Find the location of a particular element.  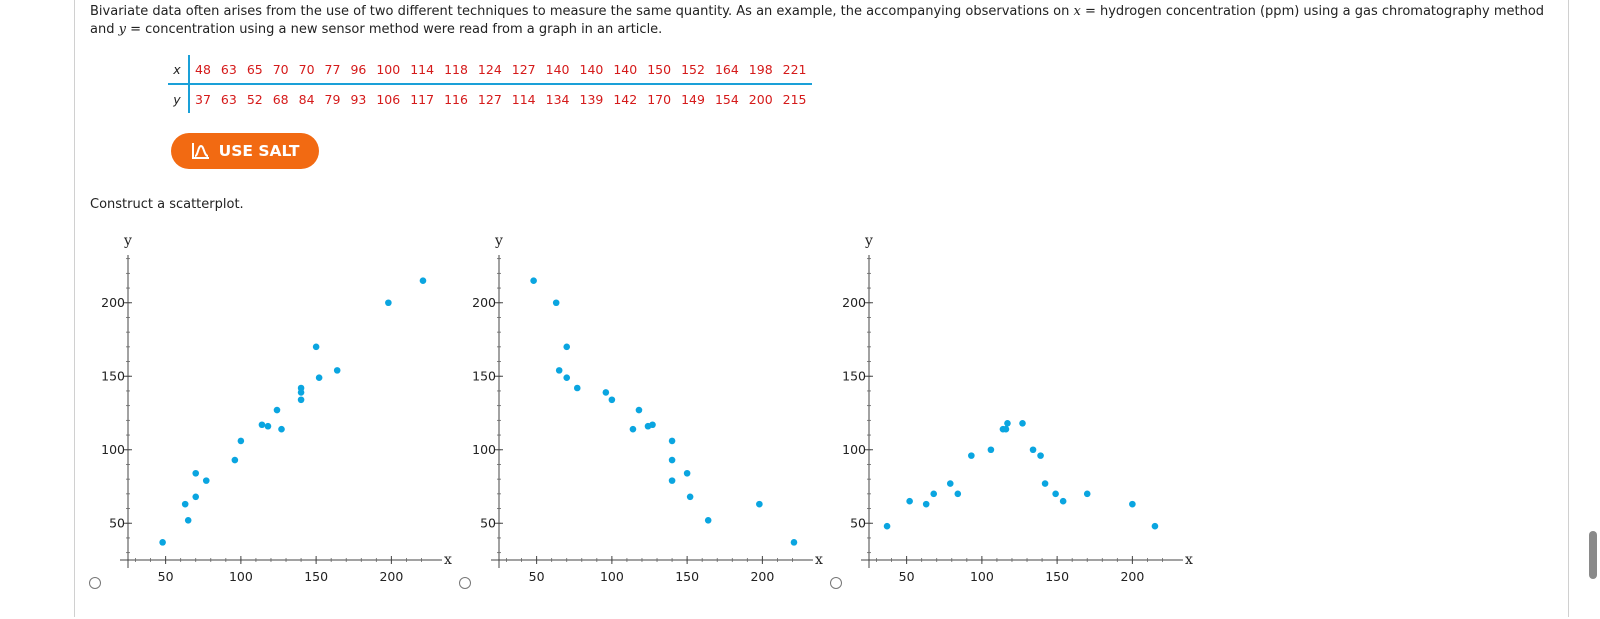

table-header-y: y is located at coordinates (179, 98).